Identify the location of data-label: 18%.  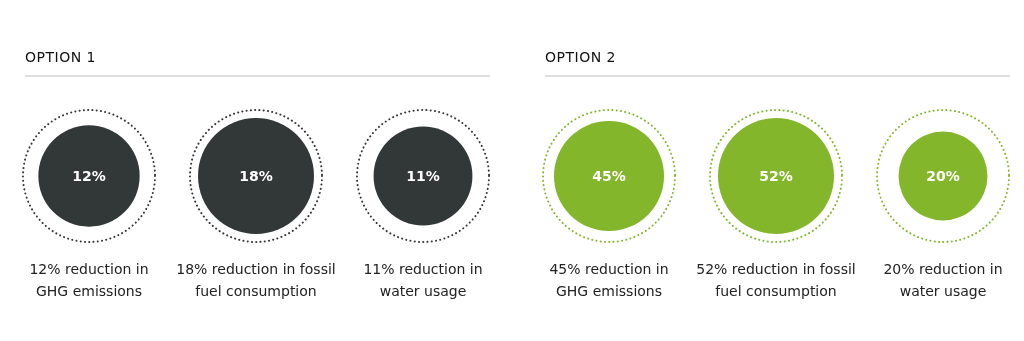
(256, 176).